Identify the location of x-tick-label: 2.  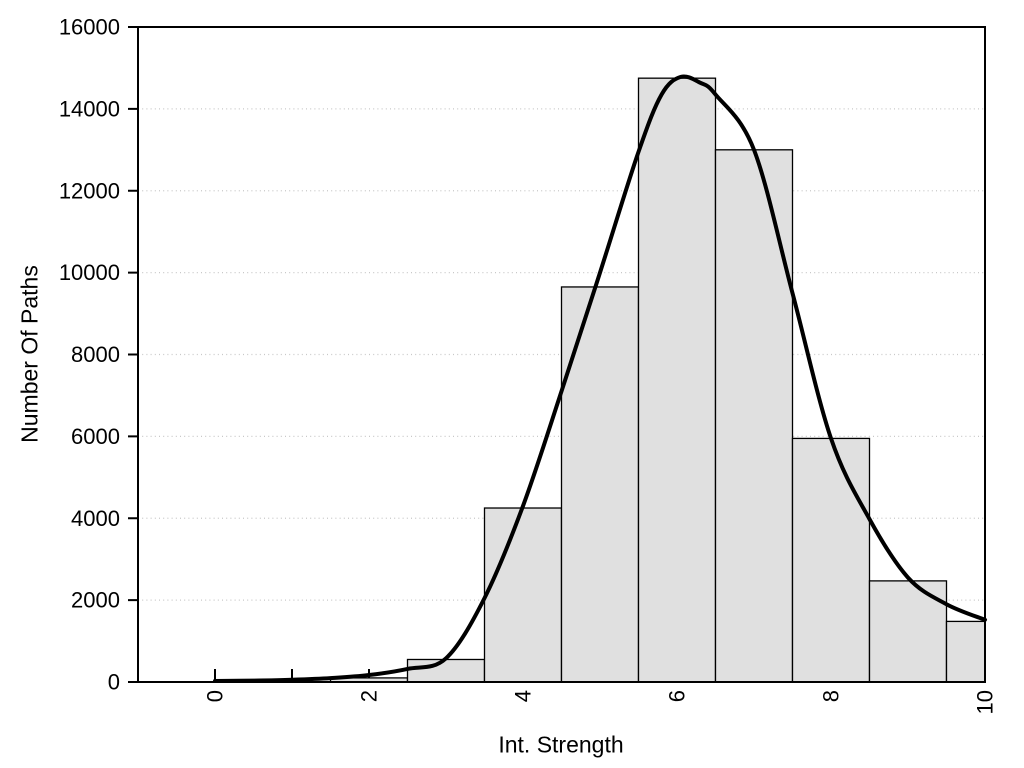
(369, 696).